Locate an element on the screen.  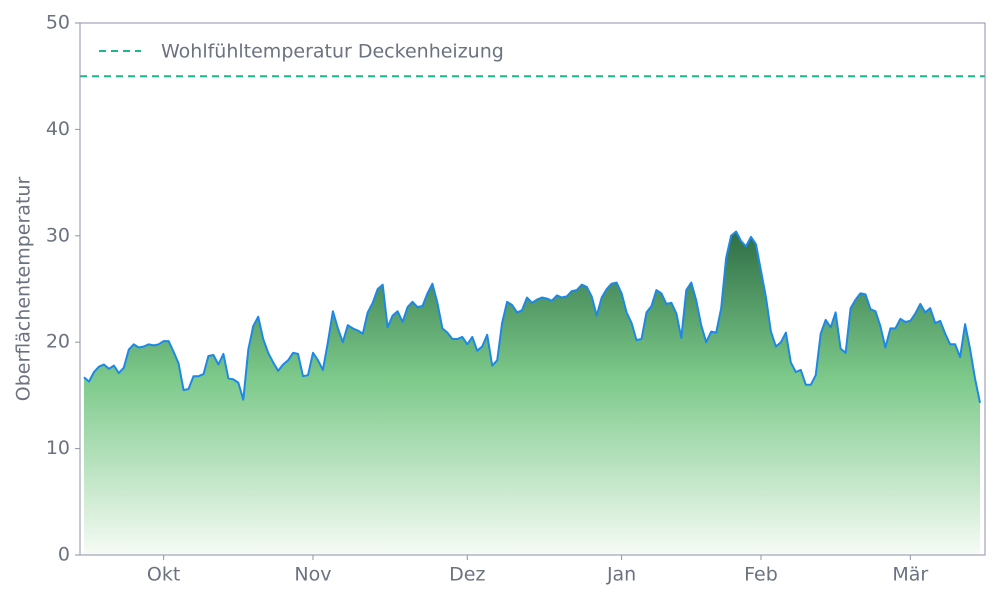
y-tick-label: 30 is located at coordinates (58, 235).